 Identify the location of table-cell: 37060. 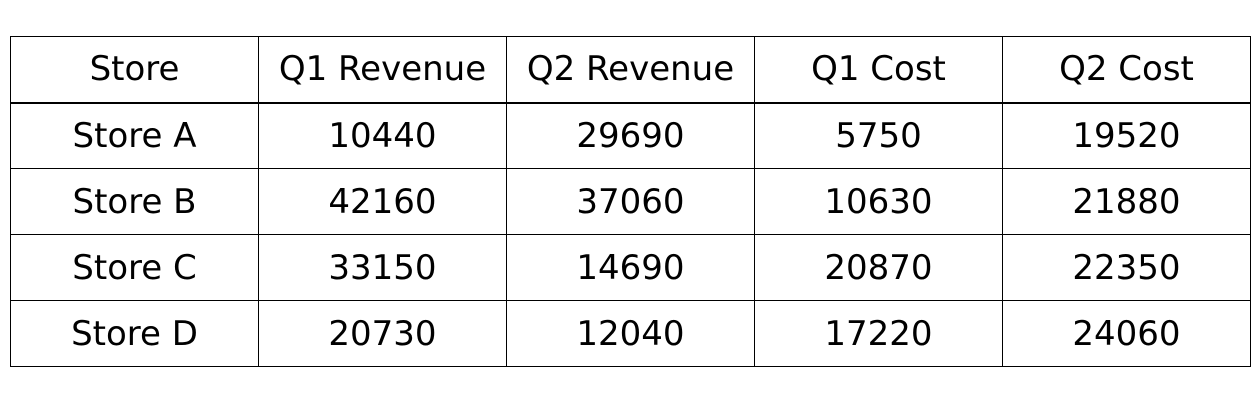
(630, 201).